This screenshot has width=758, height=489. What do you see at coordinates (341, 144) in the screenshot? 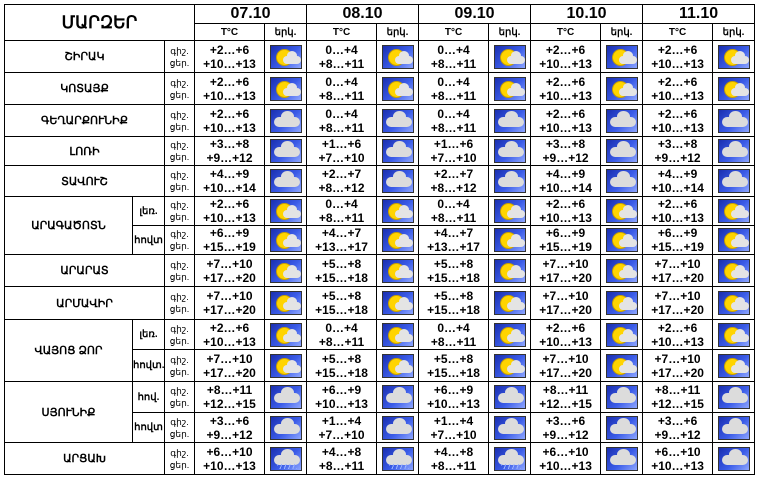
I see `night-temperature: +1…+6` at bounding box center [341, 144].